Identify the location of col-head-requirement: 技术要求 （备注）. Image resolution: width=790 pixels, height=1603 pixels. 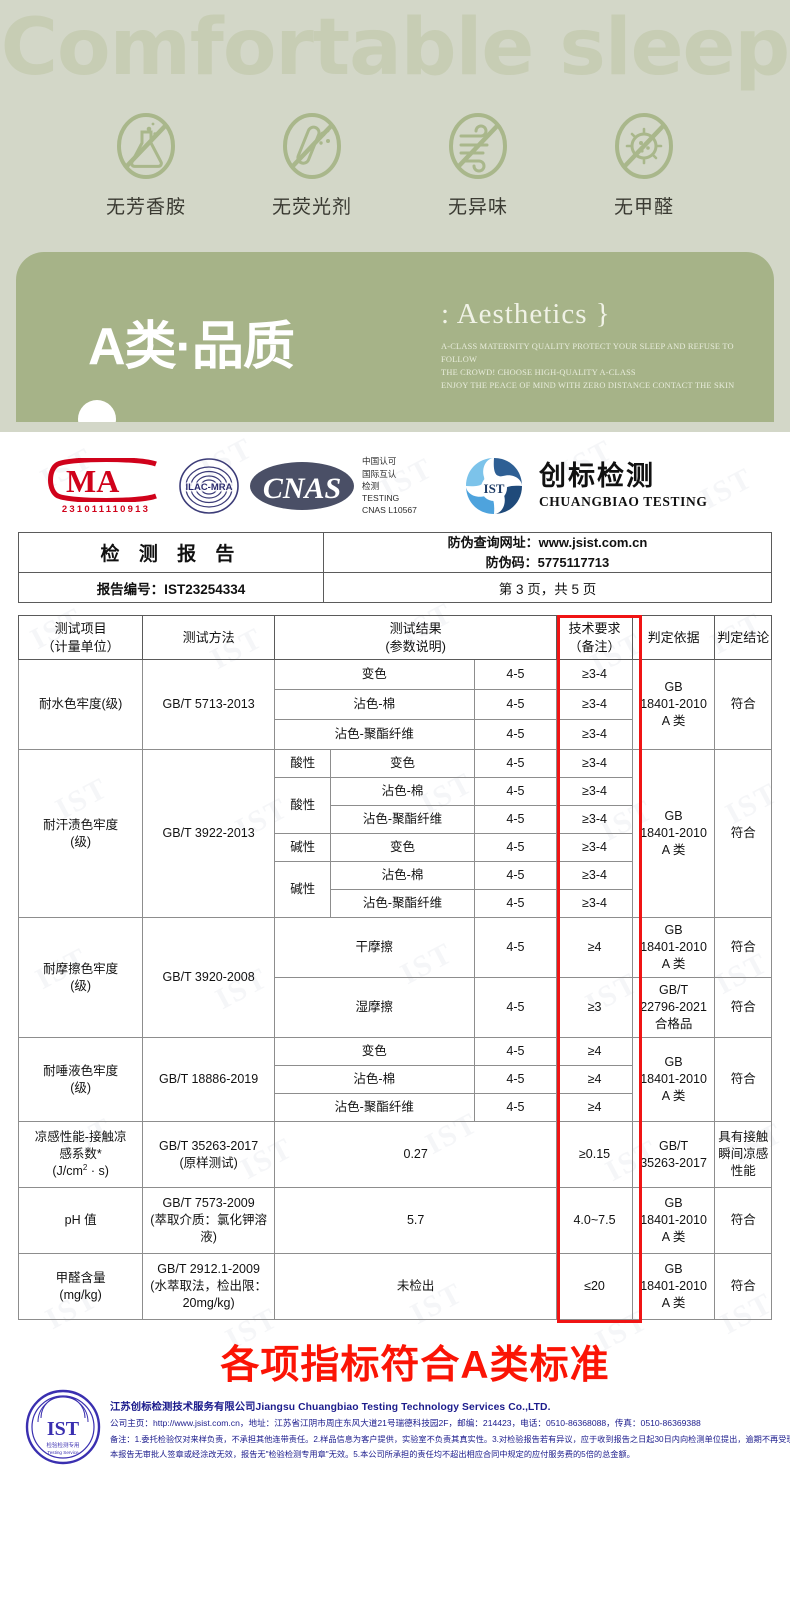
(594, 637).